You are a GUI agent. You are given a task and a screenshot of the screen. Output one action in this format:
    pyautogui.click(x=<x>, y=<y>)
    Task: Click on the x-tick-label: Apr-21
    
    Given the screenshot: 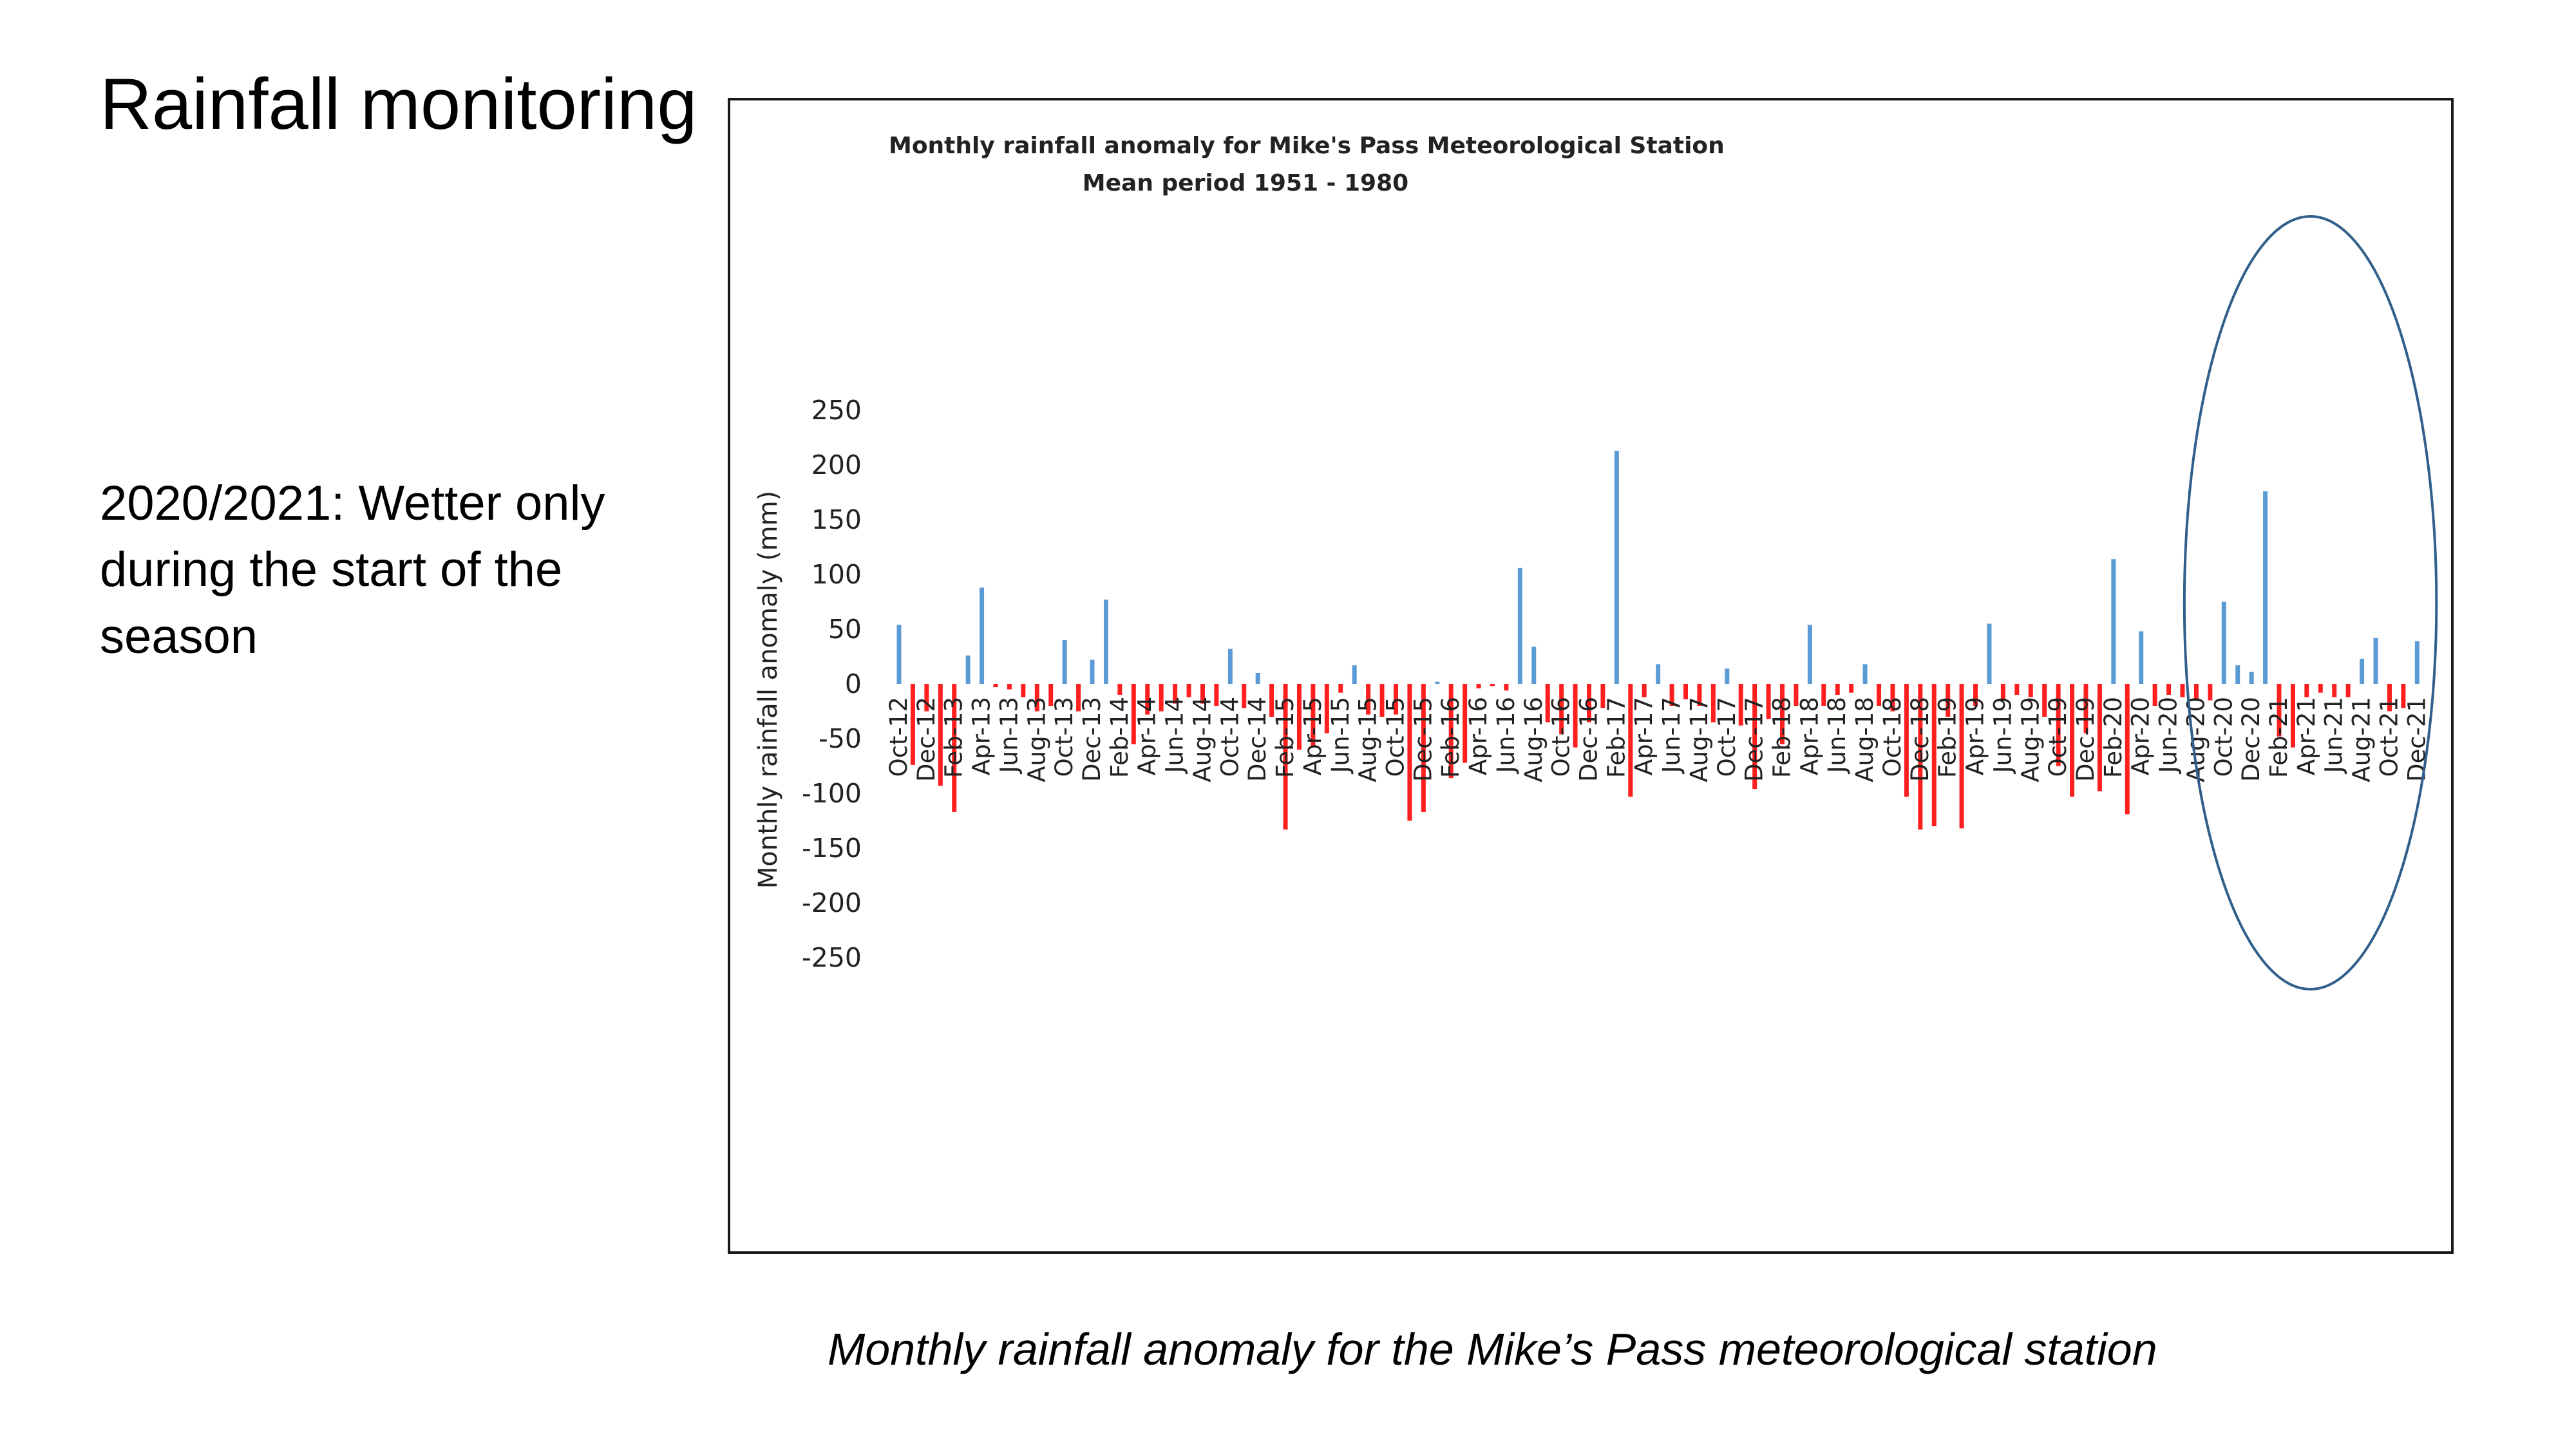 What is the action you would take?
    pyautogui.click(x=2306, y=736)
    